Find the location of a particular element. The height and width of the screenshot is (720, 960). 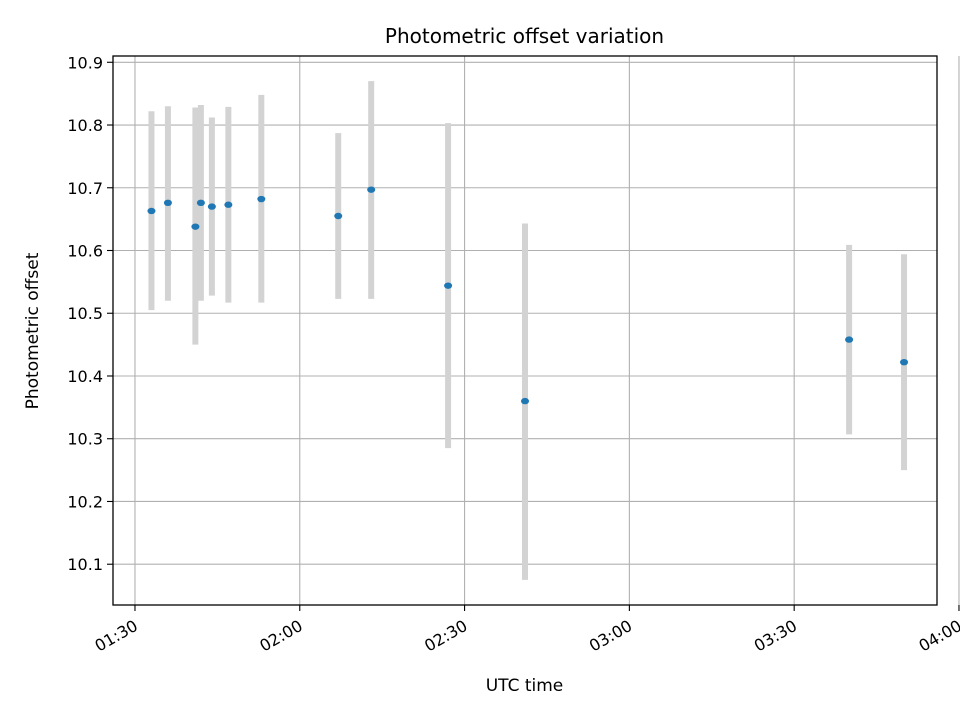

y-tick-label: 10.2 is located at coordinates (85, 501).